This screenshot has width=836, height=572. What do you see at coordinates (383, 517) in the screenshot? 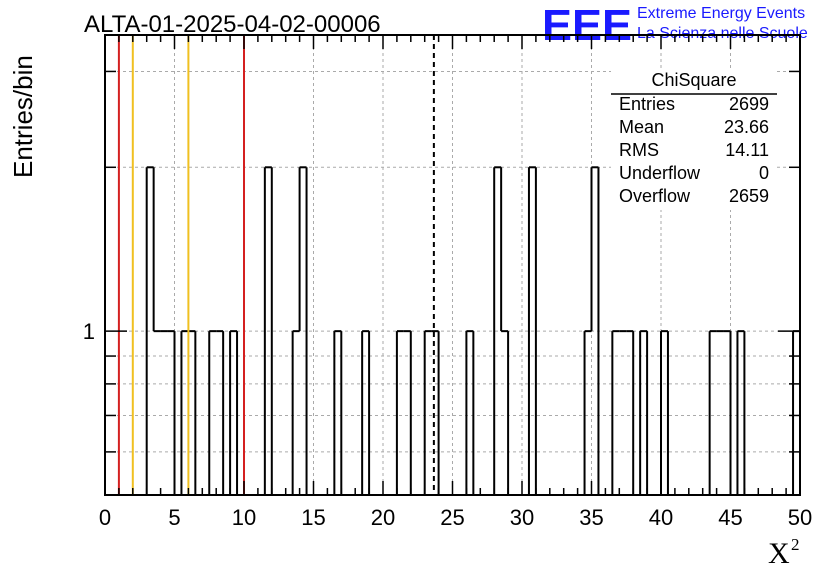
I see `x-tick-label: 20` at bounding box center [383, 517].